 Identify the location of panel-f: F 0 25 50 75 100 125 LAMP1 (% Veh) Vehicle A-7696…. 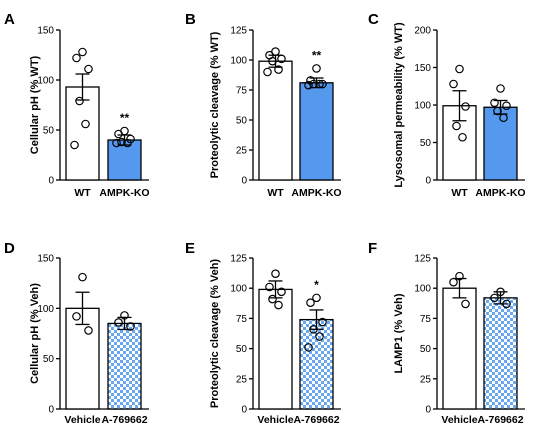
(446, 333).